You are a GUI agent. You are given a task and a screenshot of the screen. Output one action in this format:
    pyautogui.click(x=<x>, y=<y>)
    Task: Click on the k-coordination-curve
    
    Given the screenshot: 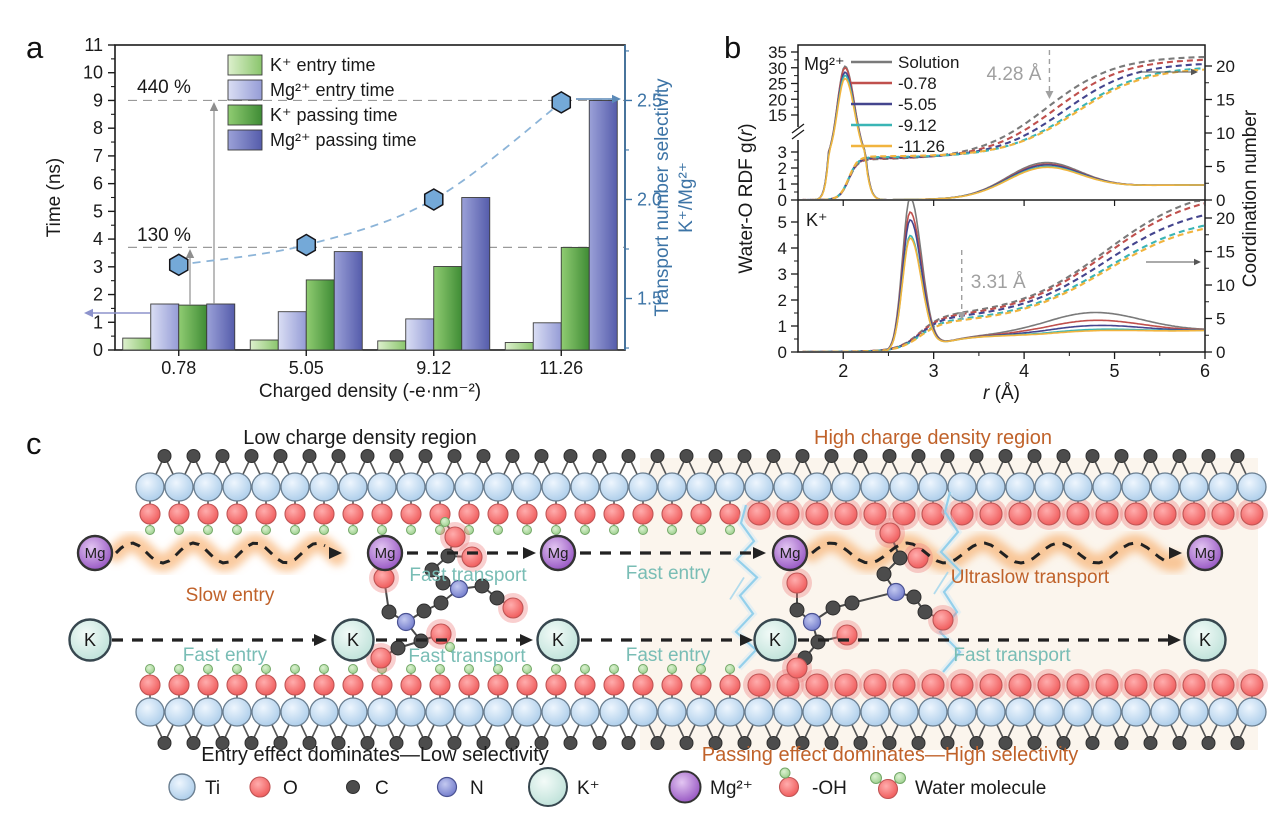 What is the action you would take?
    pyautogui.click(x=1003, y=276)
    